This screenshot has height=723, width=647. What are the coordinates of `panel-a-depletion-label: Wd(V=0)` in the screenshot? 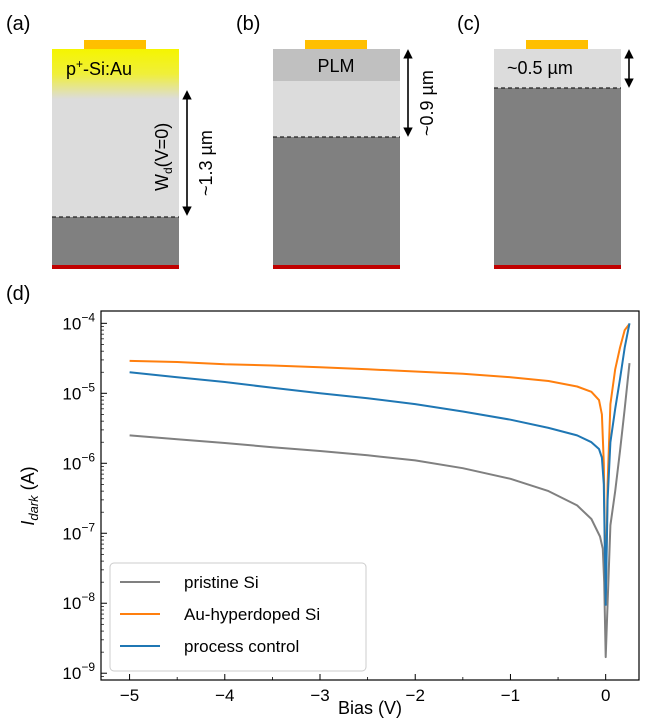 It's located at (163, 157).